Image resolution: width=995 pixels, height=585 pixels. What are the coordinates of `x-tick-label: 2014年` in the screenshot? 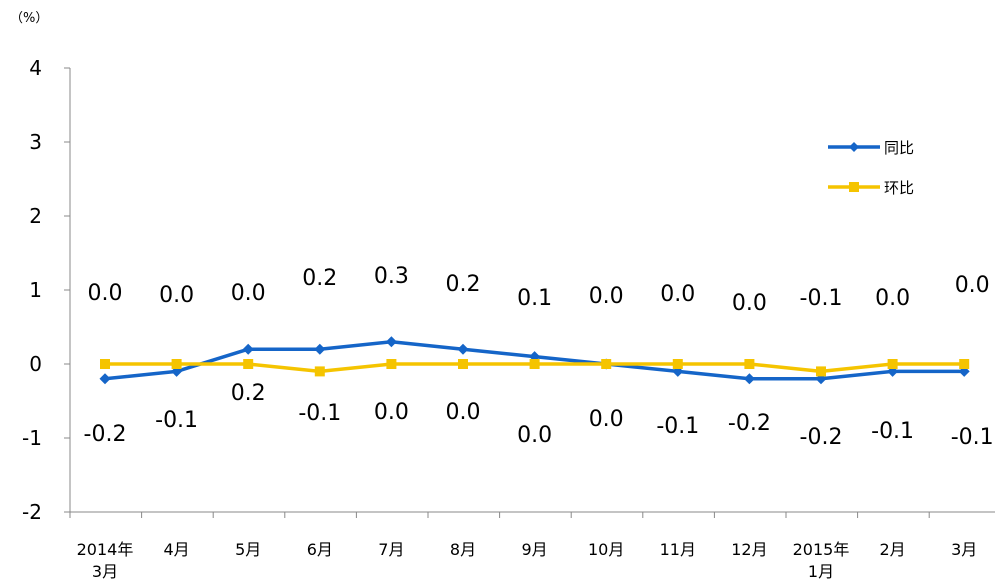 It's located at (105, 549).